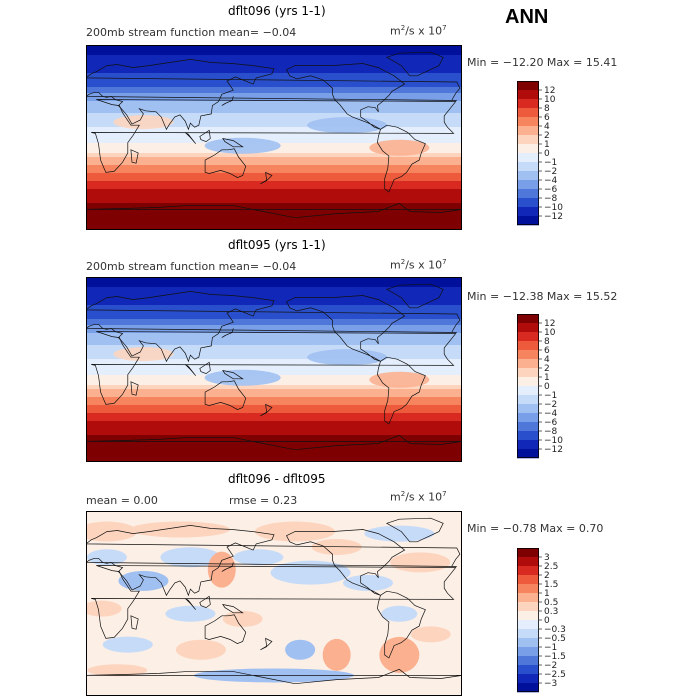 The image size is (700, 700). Describe the element at coordinates (547, 342) in the screenshot. I see `colorbar-tick-label: 8` at that location.